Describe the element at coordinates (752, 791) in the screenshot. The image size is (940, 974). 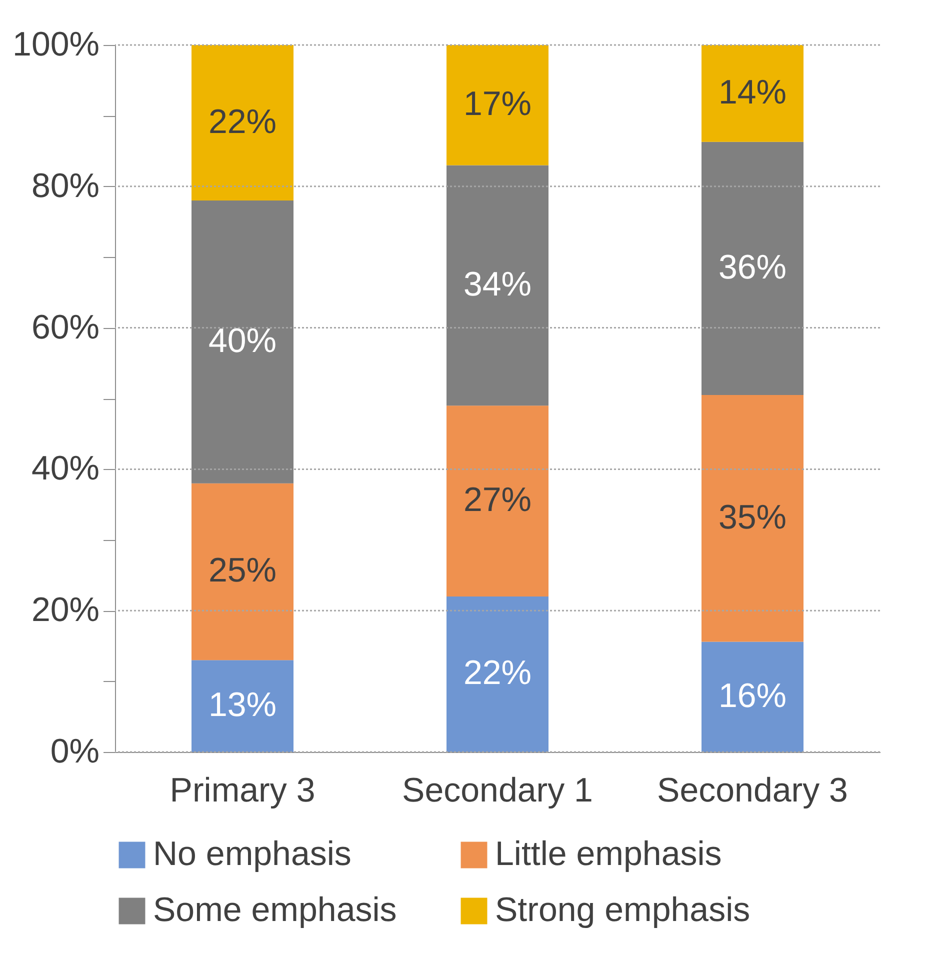
I see `x-tick-label: Secondary 3` at that location.